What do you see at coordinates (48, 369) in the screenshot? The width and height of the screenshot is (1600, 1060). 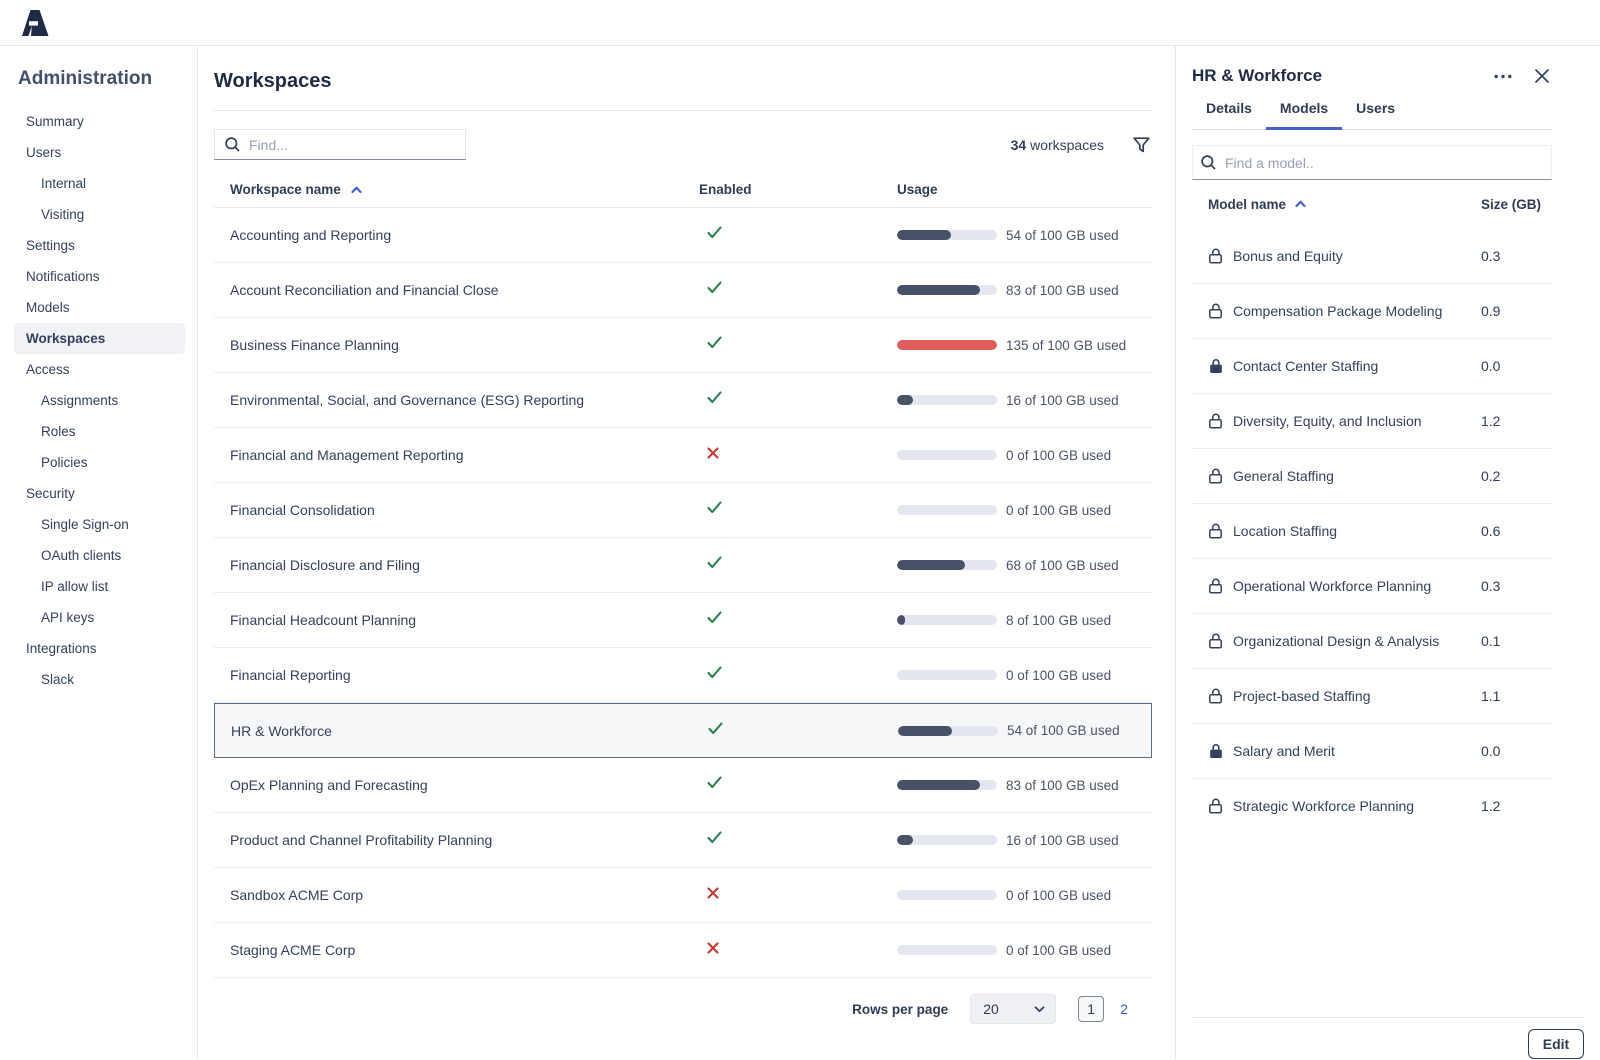 I see `sidebar-item-access: Access` at bounding box center [48, 369].